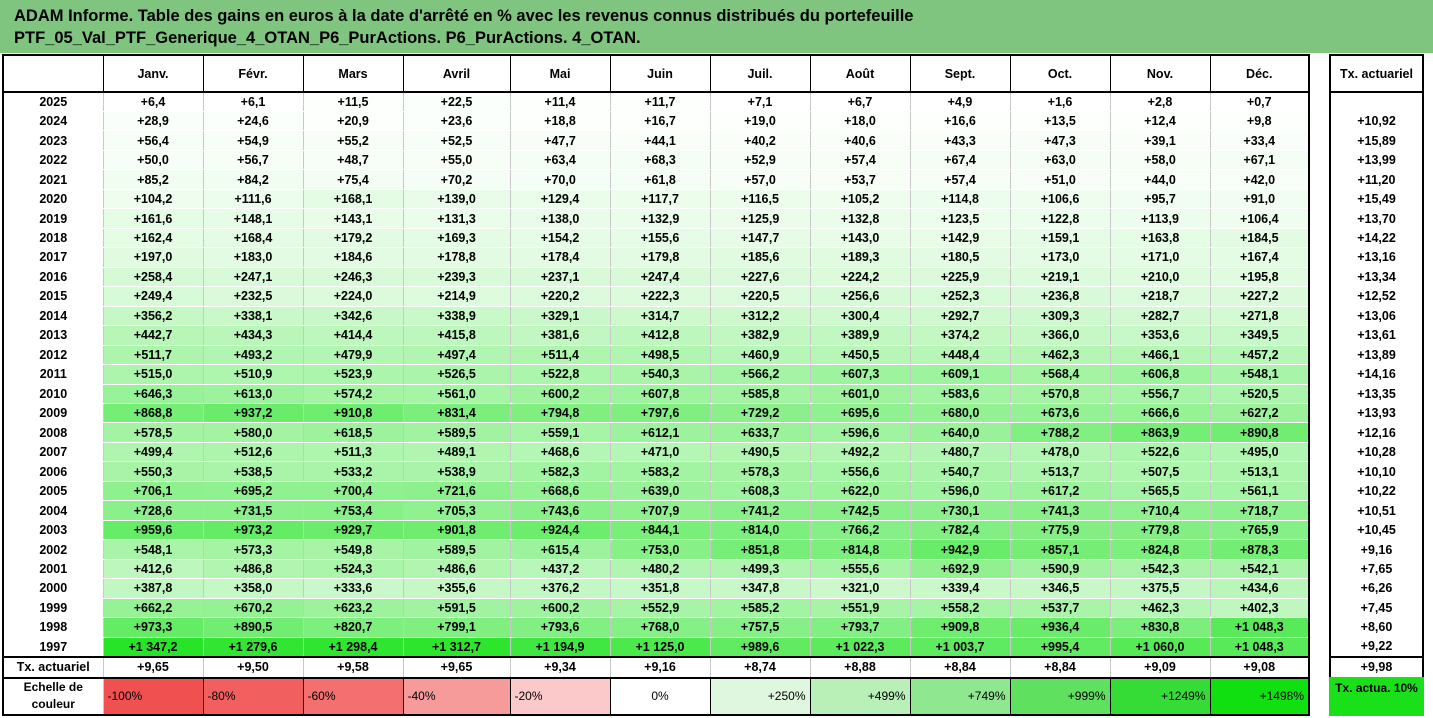 The width and height of the screenshot is (1433, 718). I want to click on actuarial-value, so click(1376, 101).